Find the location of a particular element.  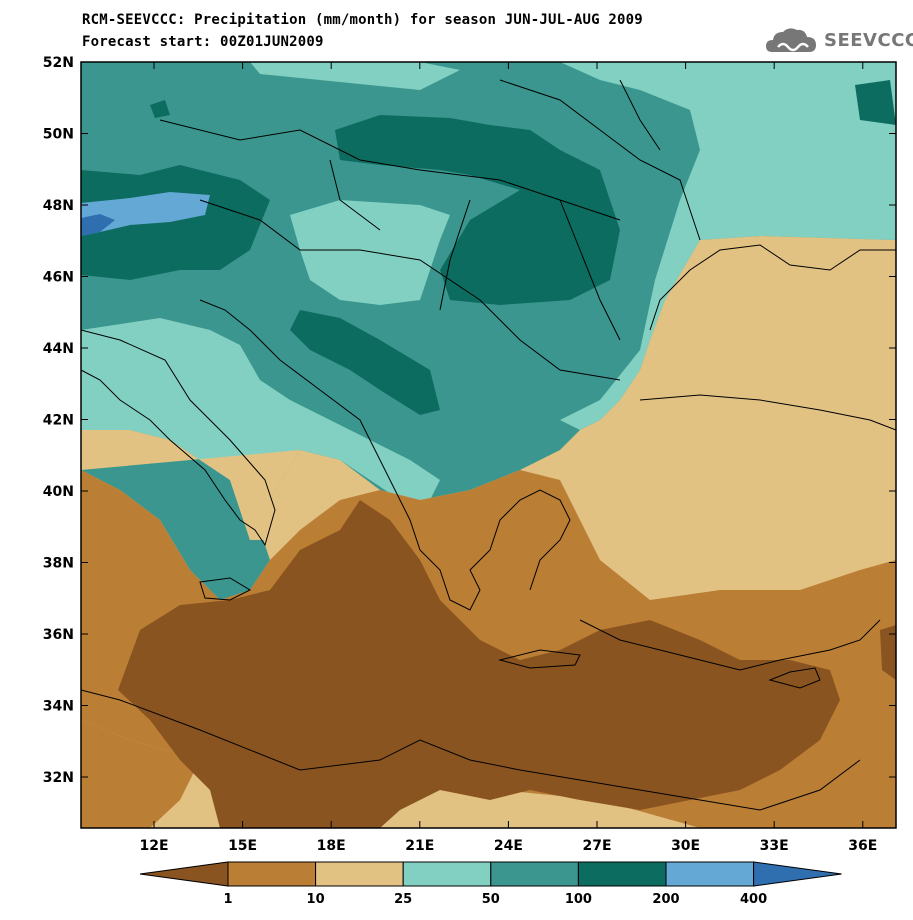

greece-coast is located at coordinates (495, 550).